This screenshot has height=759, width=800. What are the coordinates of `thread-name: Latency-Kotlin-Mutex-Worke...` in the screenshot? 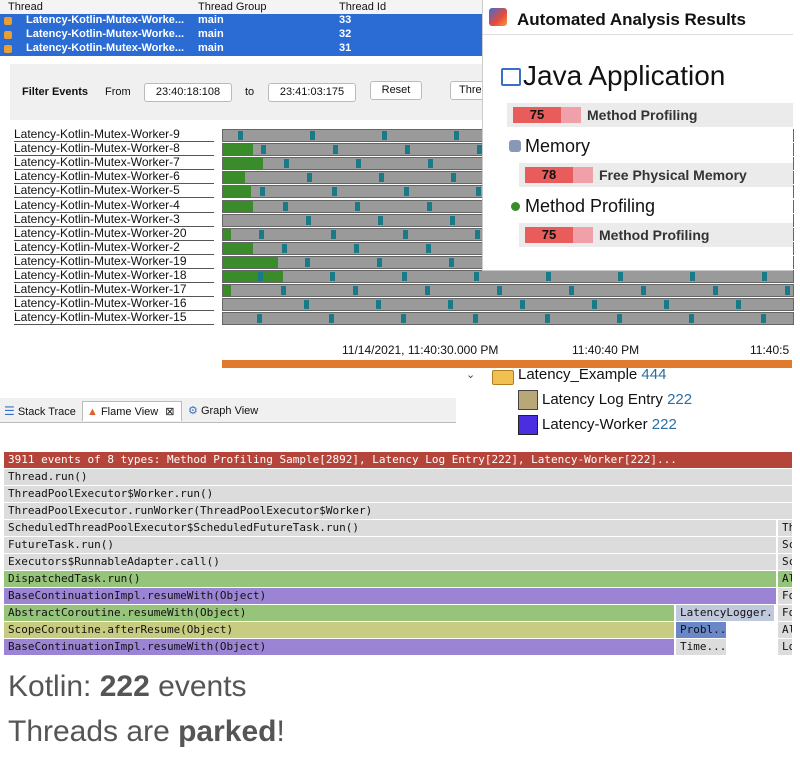 It's located at (105, 20).